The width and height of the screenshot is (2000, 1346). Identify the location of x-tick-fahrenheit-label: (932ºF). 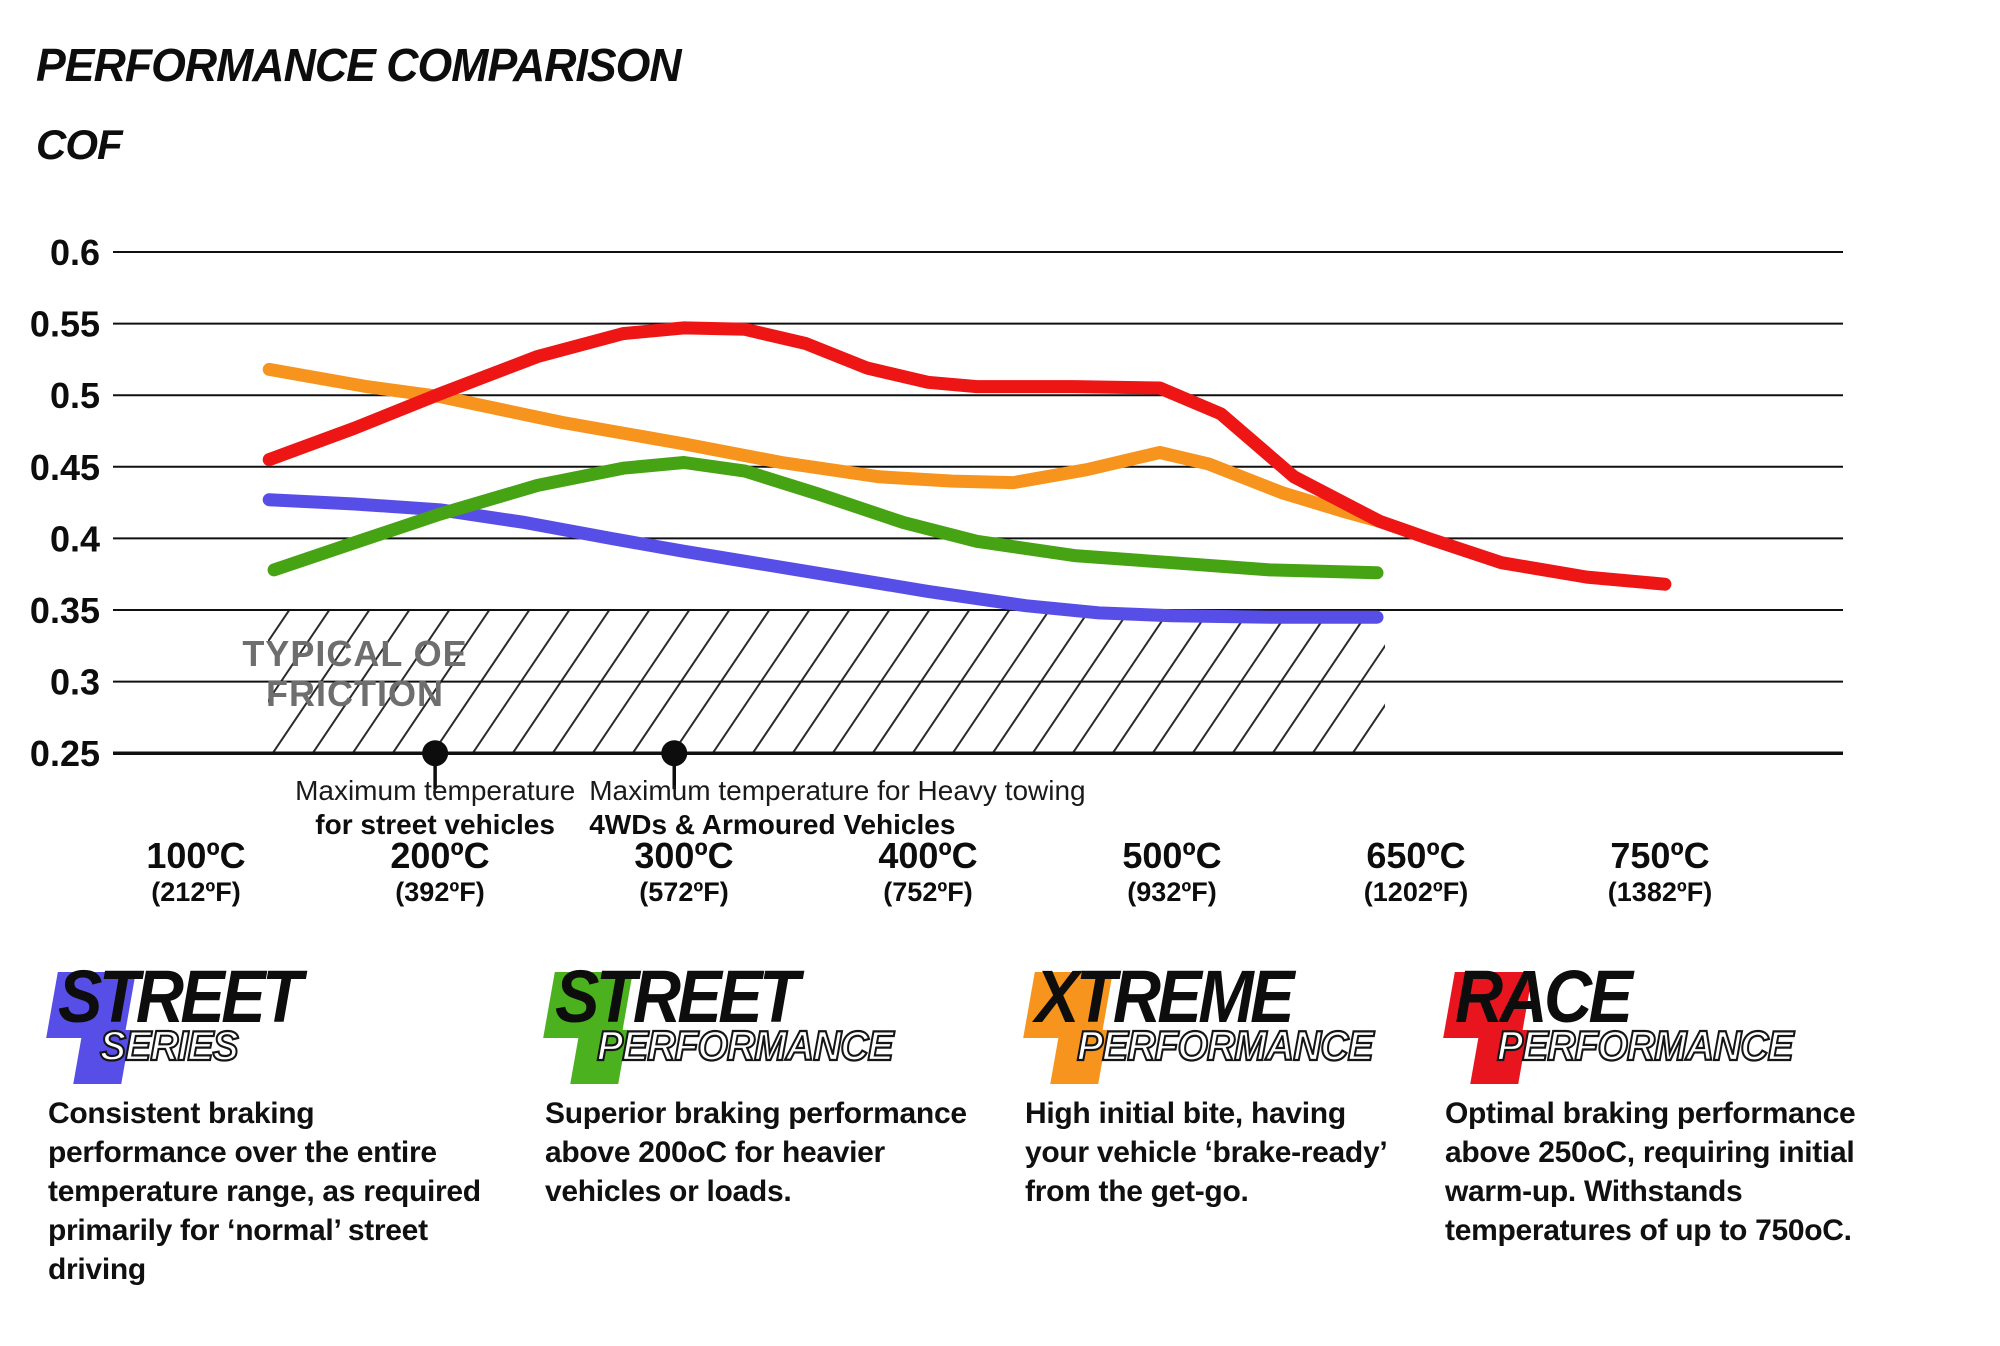
(1171, 892).